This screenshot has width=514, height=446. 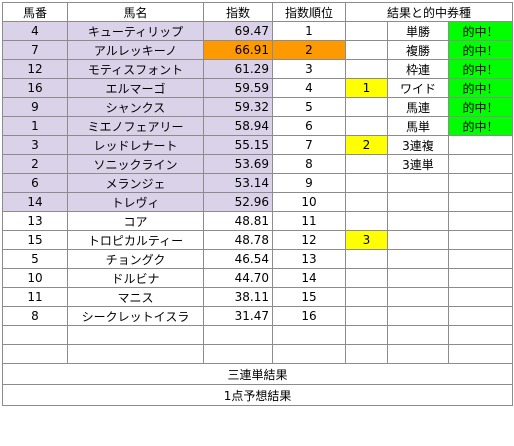 I want to click on index-rank-cell: 13, so click(x=309, y=259).